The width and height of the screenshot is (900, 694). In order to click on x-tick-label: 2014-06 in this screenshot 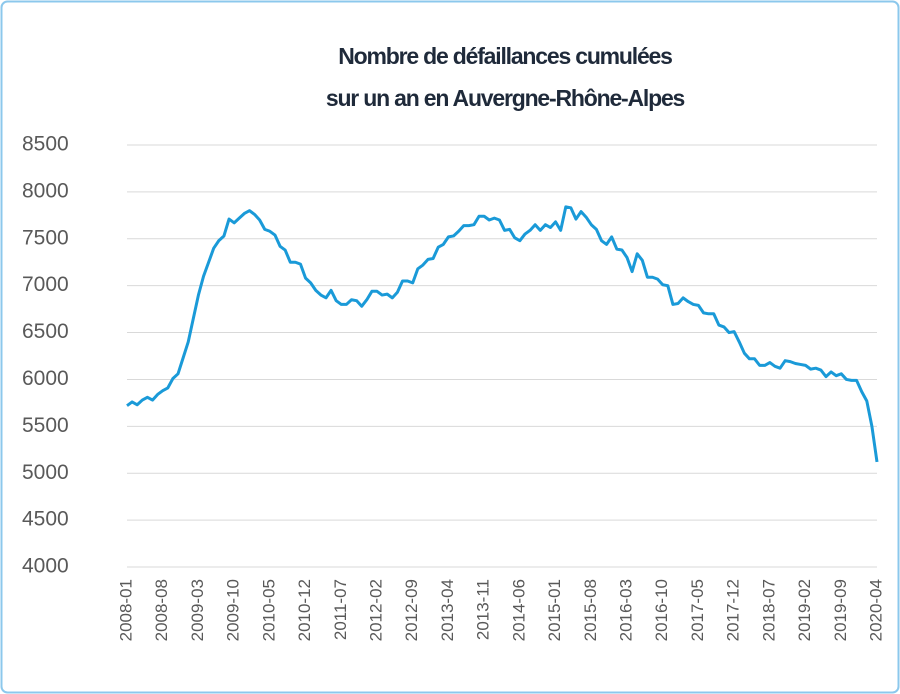, I will do `click(518, 610)`.